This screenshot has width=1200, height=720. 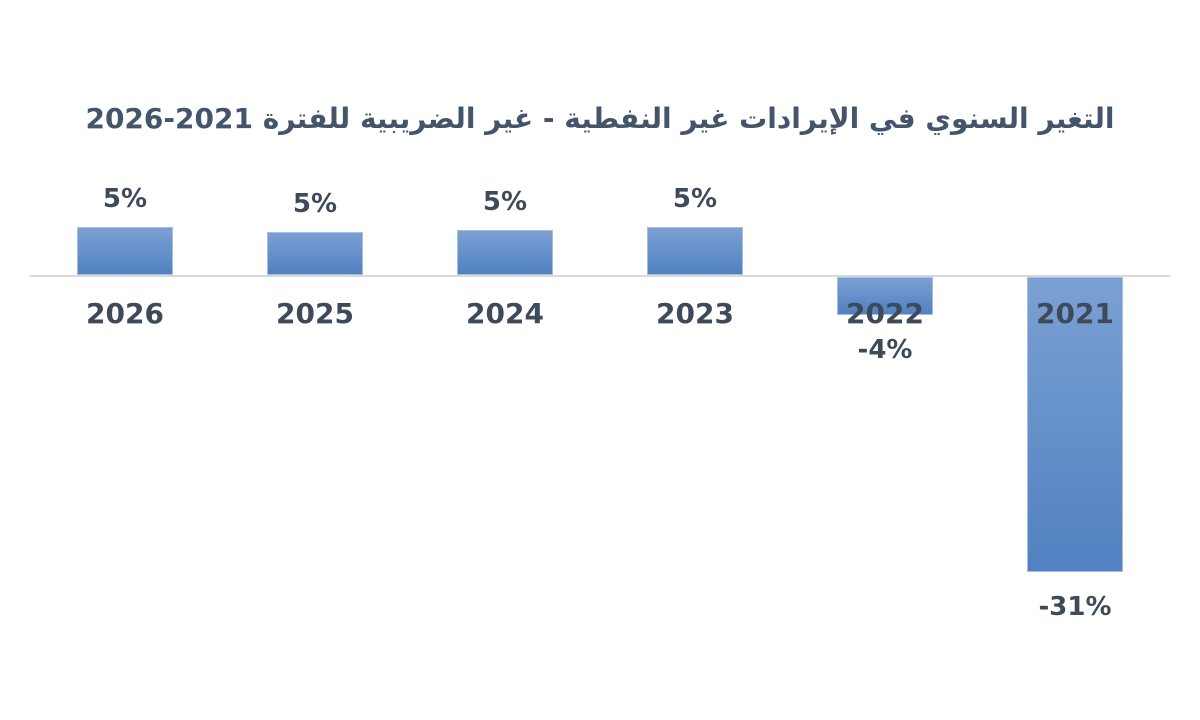 What do you see at coordinates (1075, 424) in the screenshot?
I see `bar-2021` at bounding box center [1075, 424].